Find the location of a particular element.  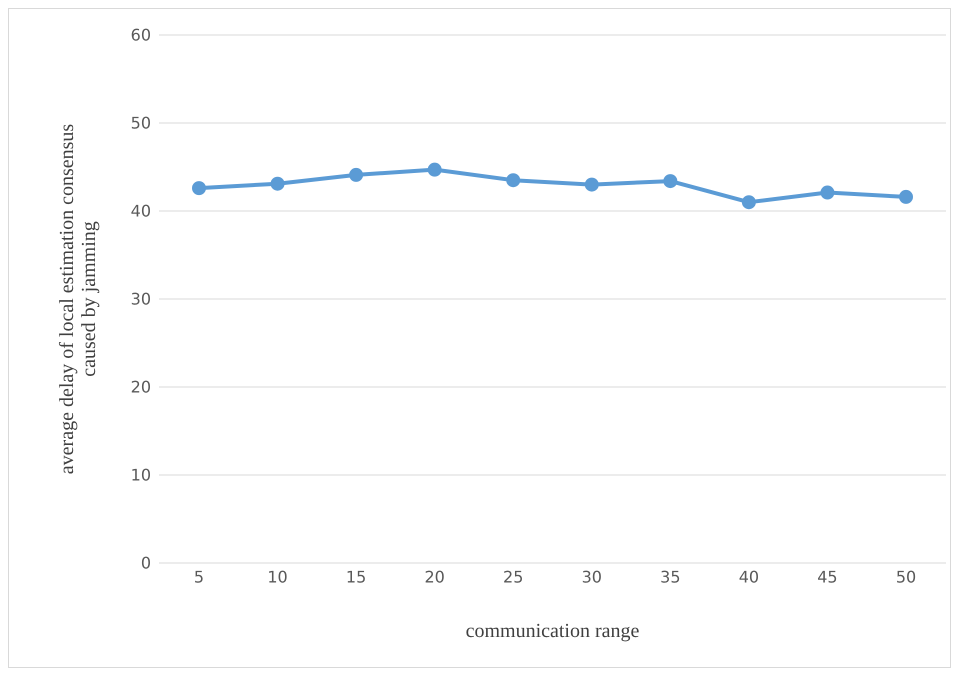

y-tick-label: 50 is located at coordinates (140, 123).